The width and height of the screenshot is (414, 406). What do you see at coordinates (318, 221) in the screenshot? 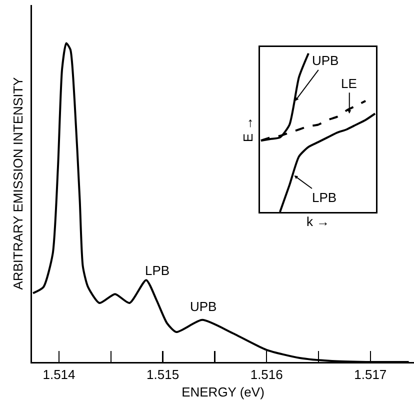
I see `x-axis-title: k →` at bounding box center [318, 221].